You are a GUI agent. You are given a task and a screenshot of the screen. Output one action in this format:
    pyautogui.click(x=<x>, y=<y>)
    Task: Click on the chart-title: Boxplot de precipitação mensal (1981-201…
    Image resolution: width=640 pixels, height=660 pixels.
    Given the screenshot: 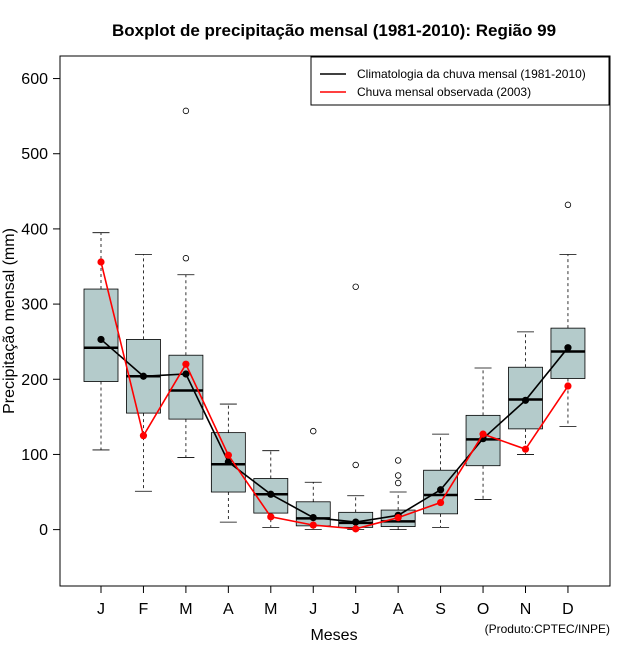 What is the action you would take?
    pyautogui.click(x=334, y=30)
    